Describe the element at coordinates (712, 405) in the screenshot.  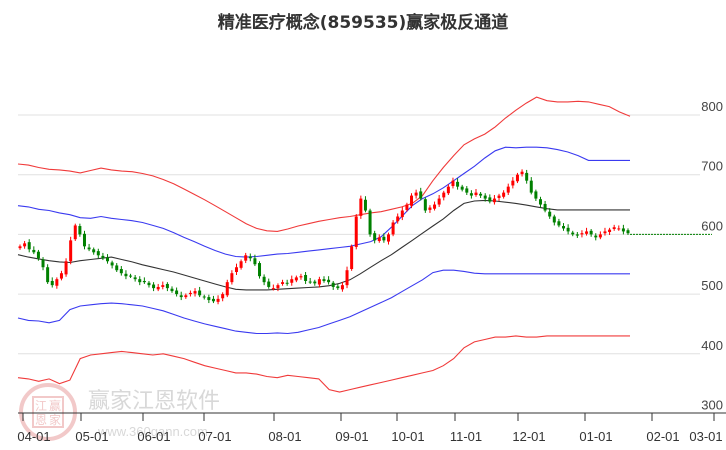
I see `y-tick-label: 300` at that location.